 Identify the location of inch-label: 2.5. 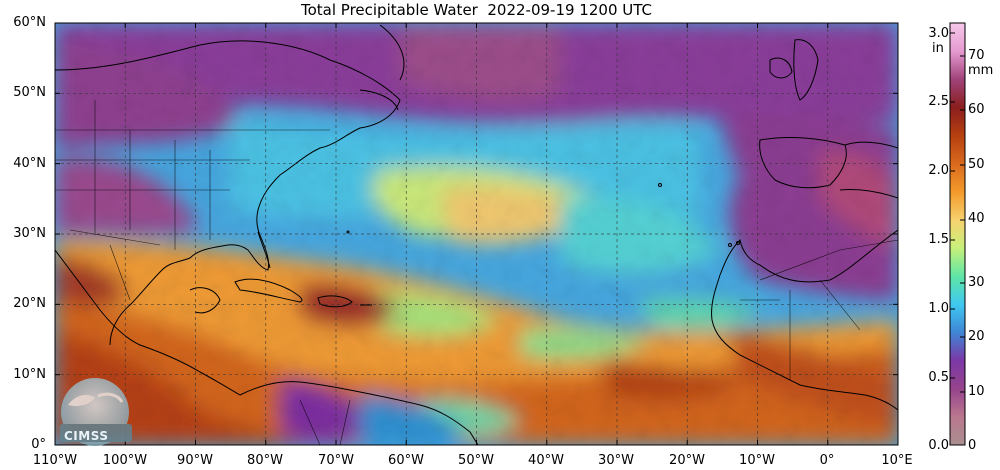
(938, 101).